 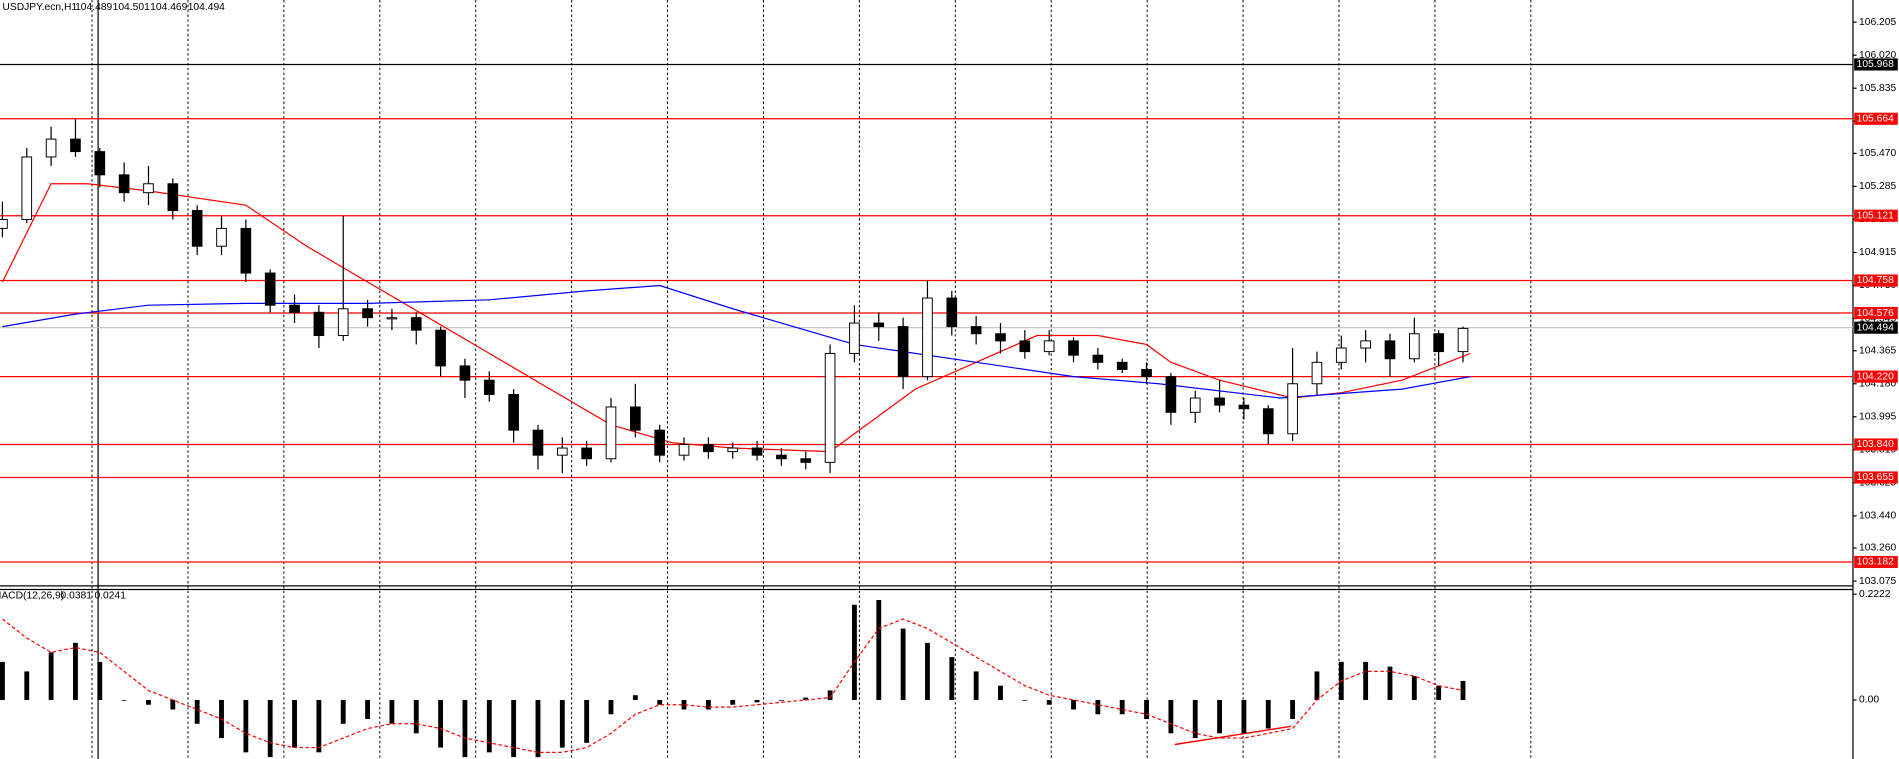 What do you see at coordinates (1877, 22) in the screenshot?
I see `y-tick-label: 106.205` at bounding box center [1877, 22].